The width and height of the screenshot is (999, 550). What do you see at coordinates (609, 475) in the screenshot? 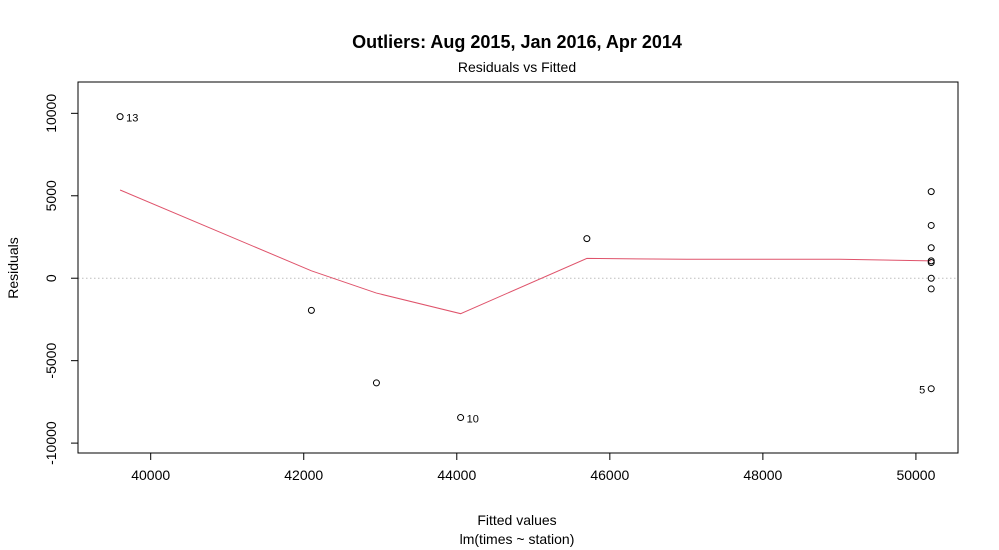
I see `x-tick-label: 46000` at bounding box center [609, 475].